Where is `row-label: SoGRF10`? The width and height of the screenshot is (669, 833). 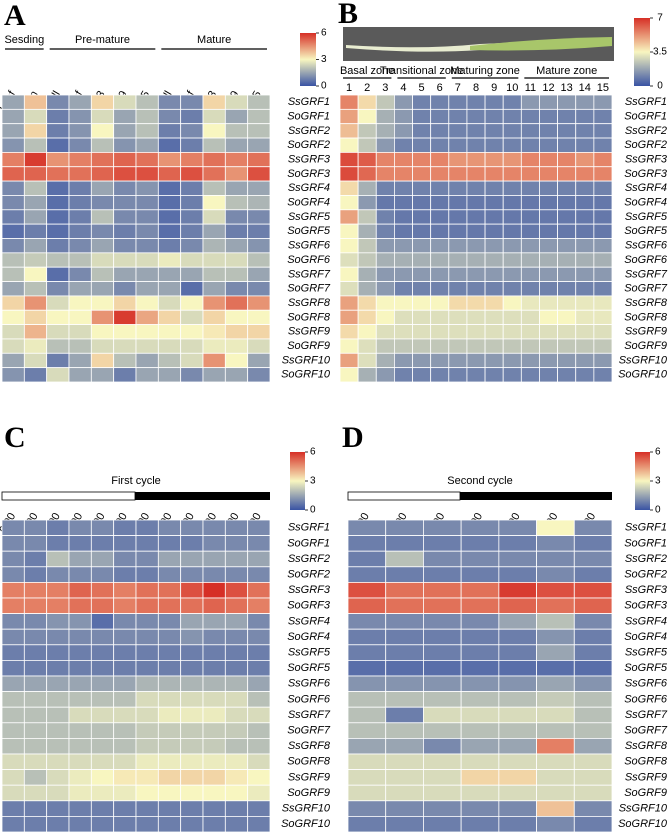
row-label: SoGRF10 is located at coordinates (643, 824).